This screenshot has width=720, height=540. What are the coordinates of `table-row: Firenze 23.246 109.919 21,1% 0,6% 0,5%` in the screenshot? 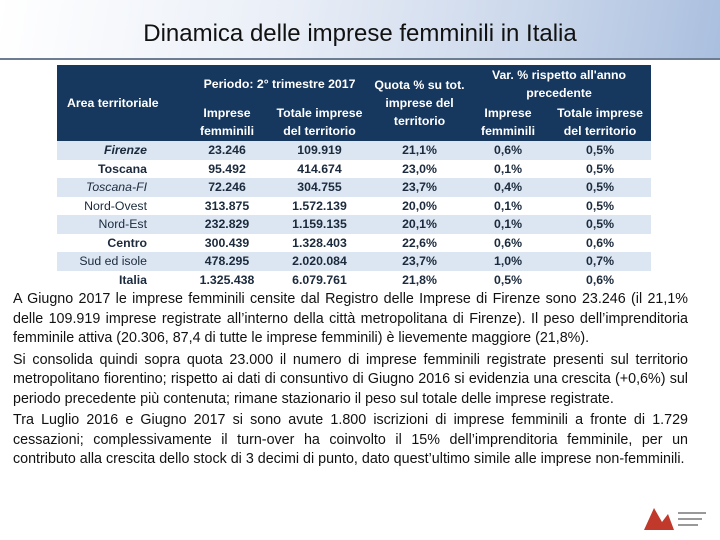 It's located at (354, 150).